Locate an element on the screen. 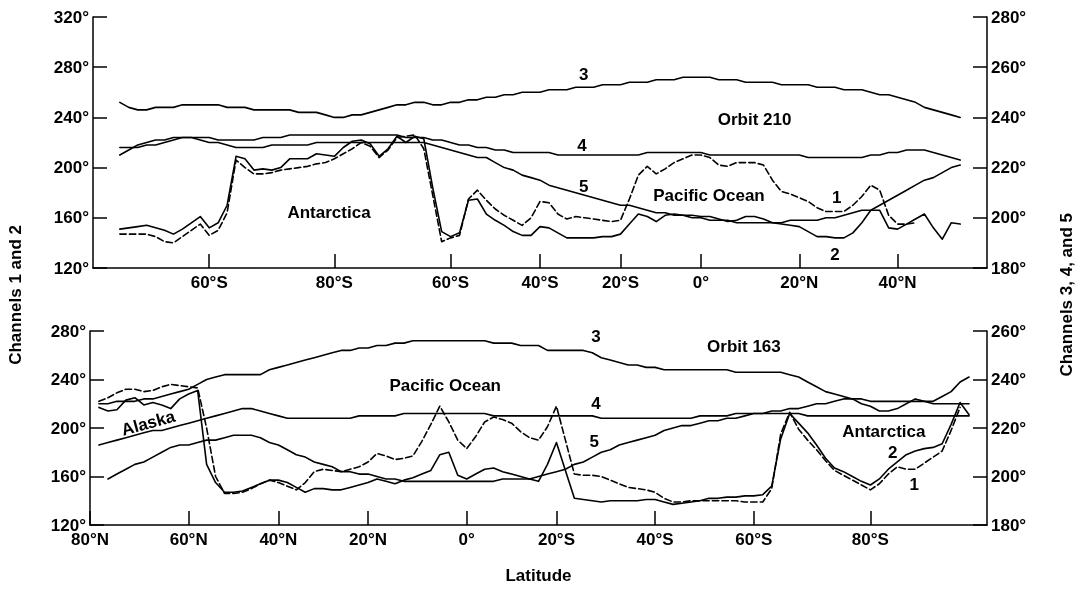 Image resolution: width=1081 pixels, height=590 pixels. annotation: Alaska is located at coordinates (148, 423).